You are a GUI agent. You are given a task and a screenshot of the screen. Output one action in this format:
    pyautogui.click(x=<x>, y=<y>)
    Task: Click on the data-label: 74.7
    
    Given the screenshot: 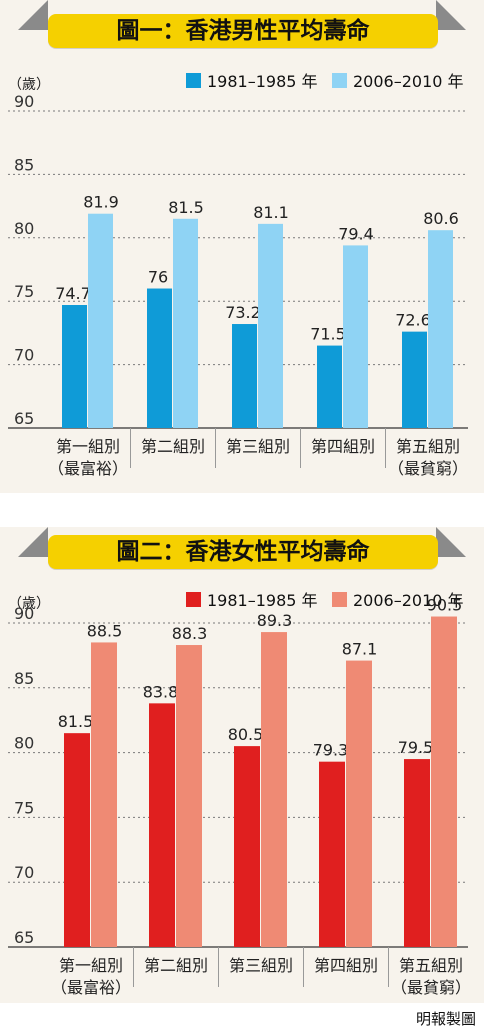 What is the action you would take?
    pyautogui.click(x=73, y=293)
    